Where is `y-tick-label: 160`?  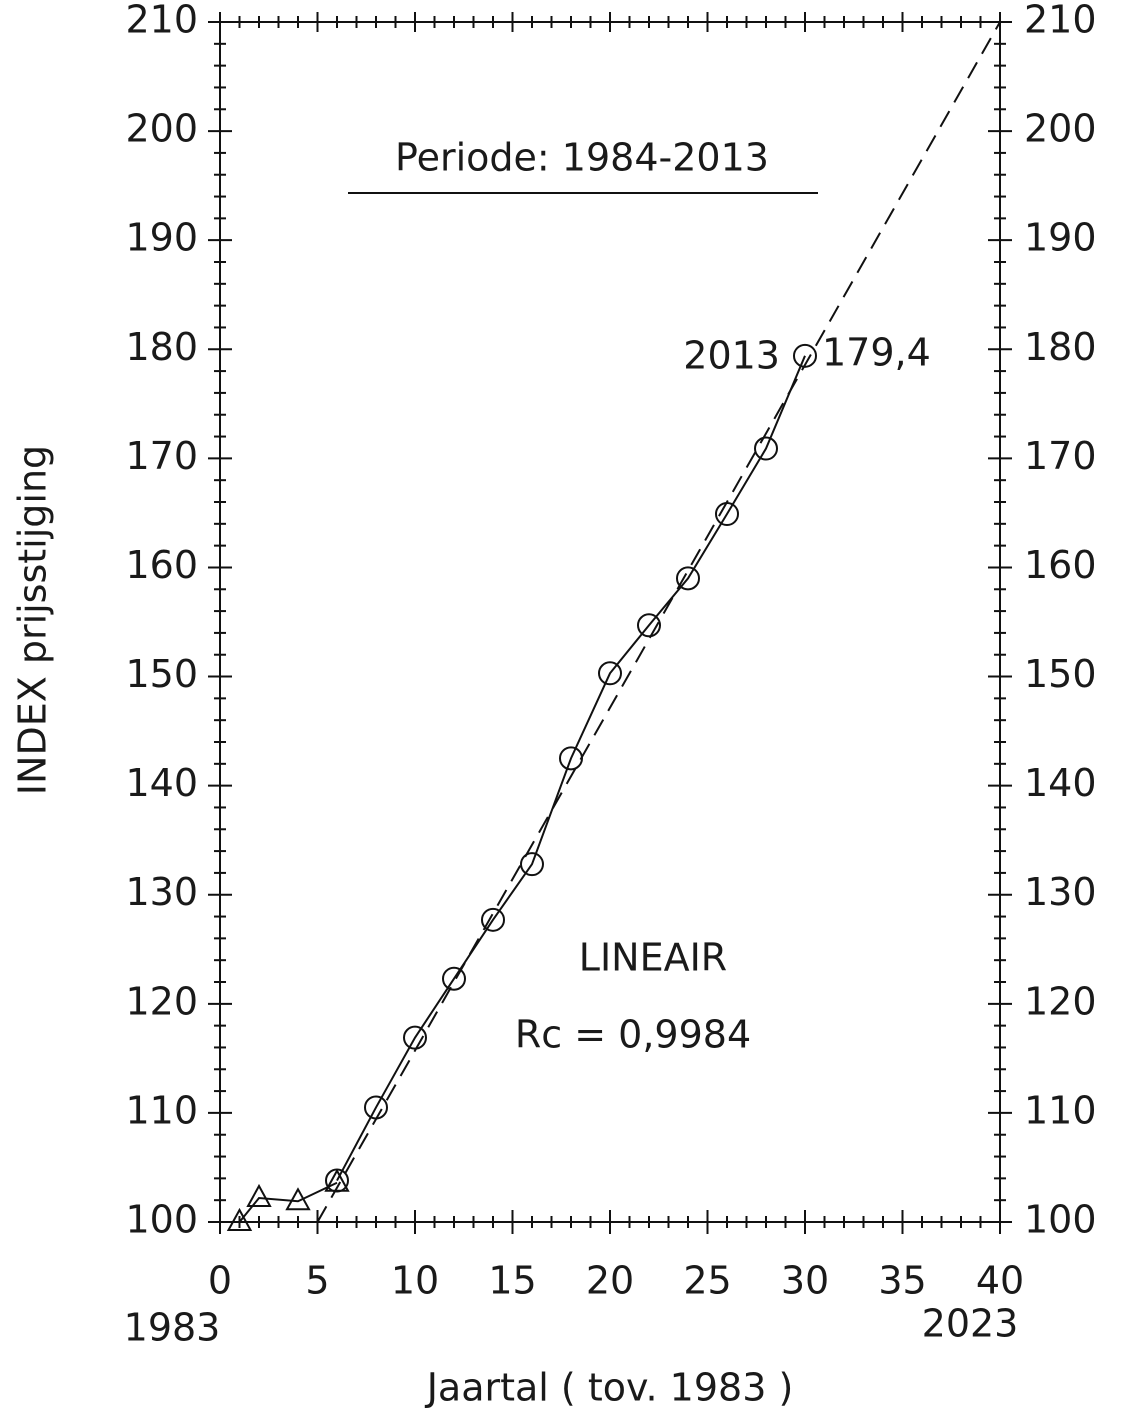 y-tick-label: 160 is located at coordinates (161, 565).